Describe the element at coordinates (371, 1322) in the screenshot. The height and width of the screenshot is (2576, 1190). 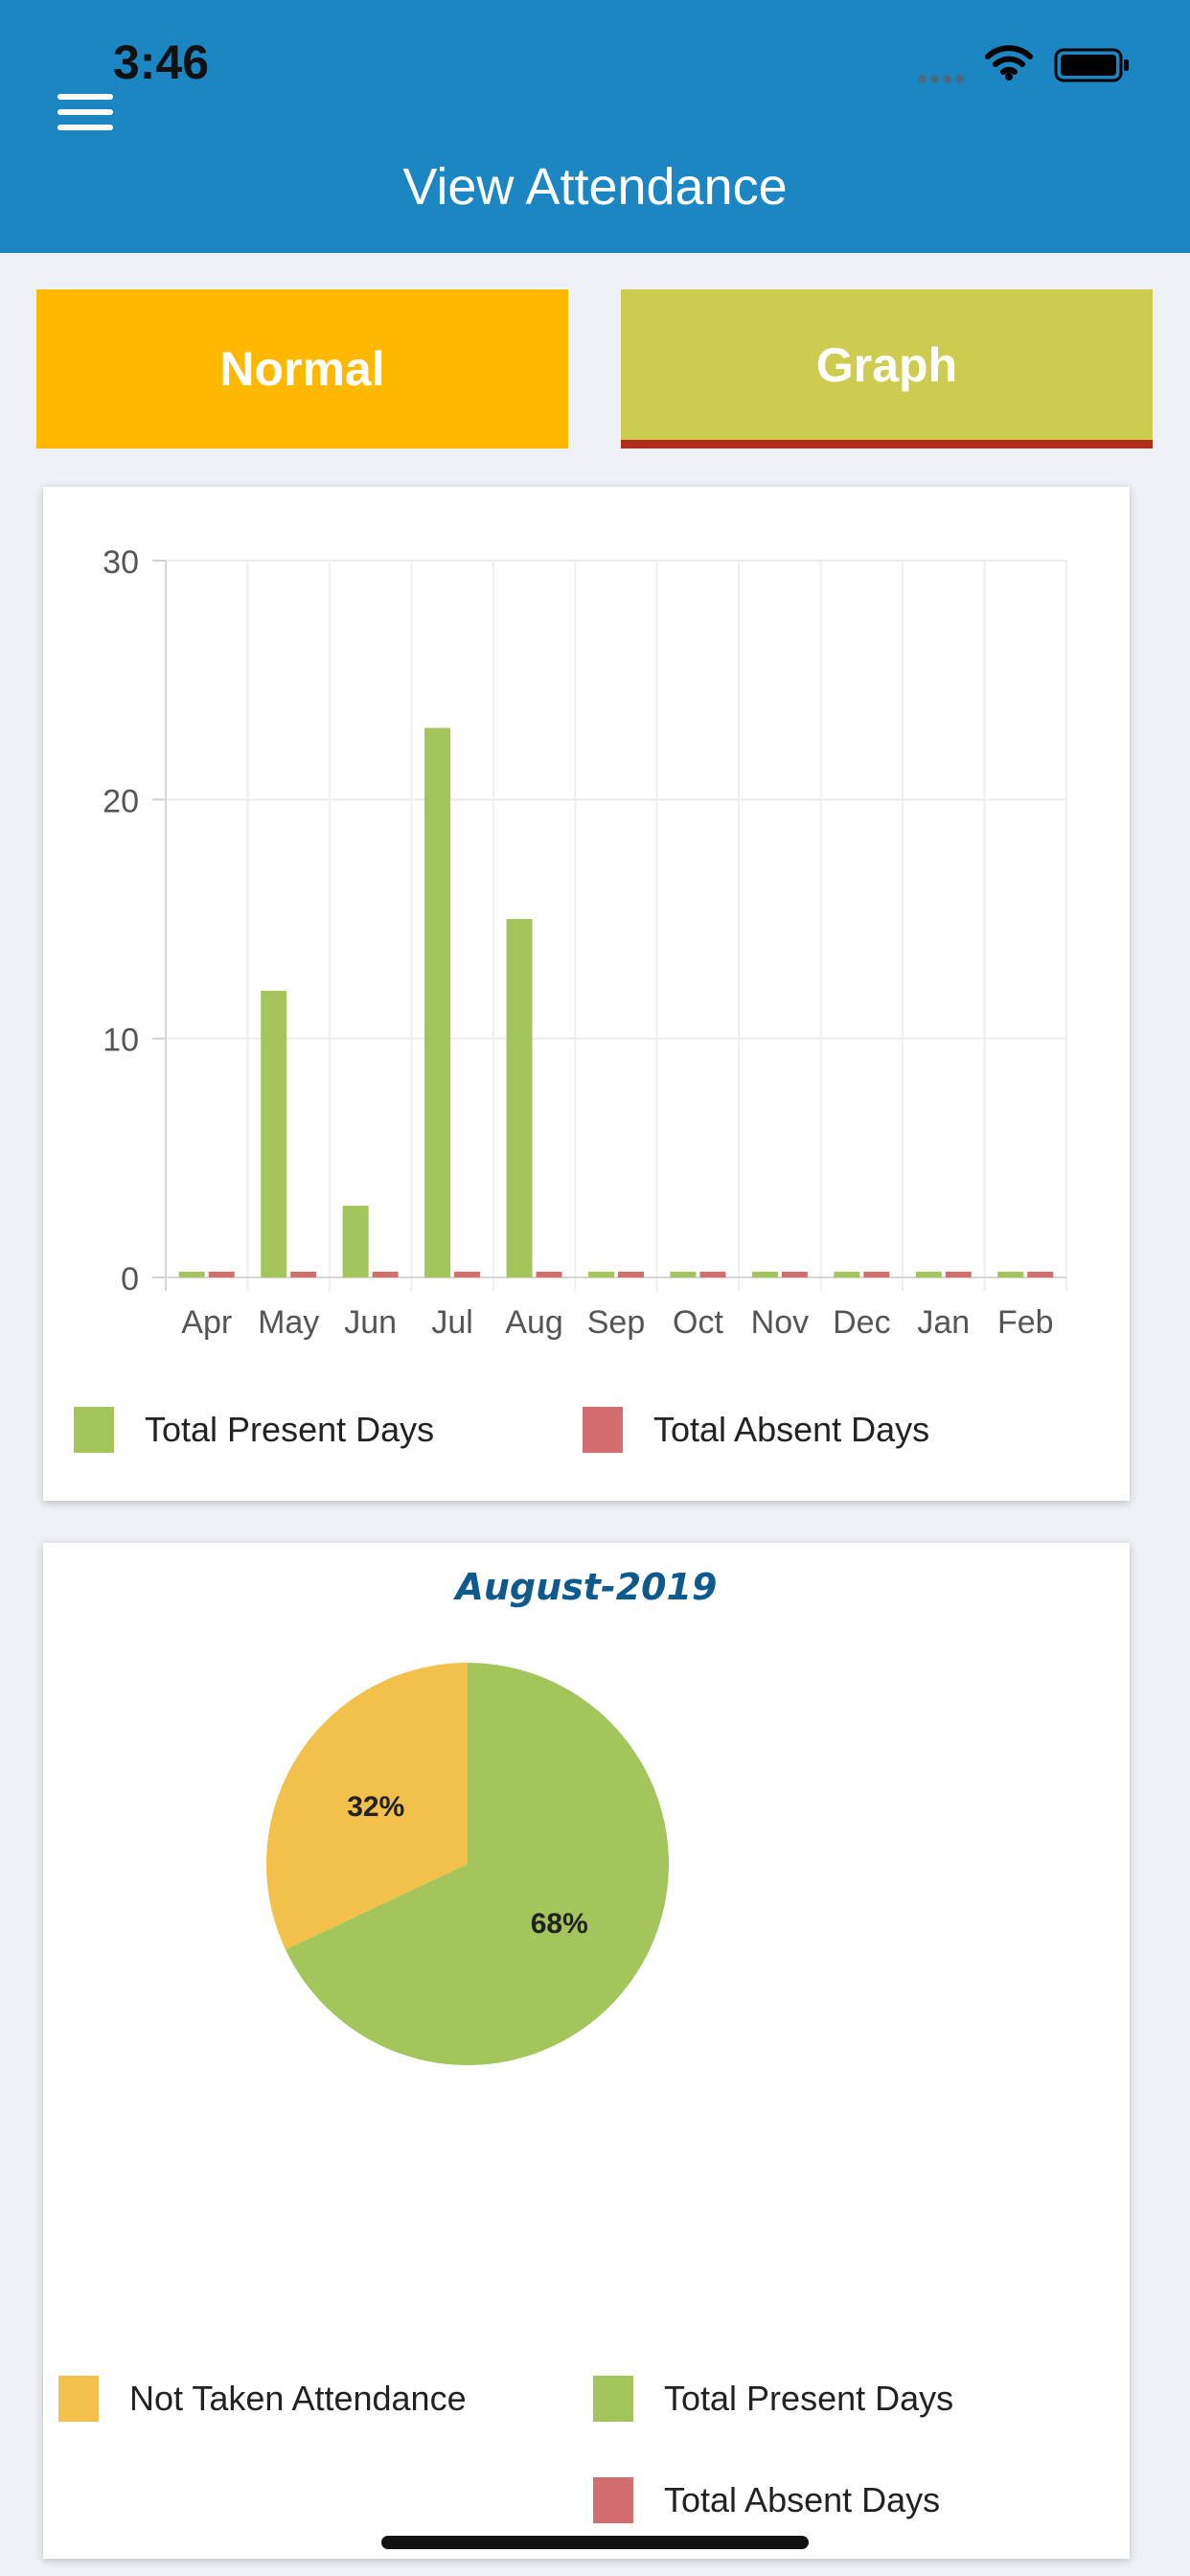
I see `x-tick-label: Jun` at that location.